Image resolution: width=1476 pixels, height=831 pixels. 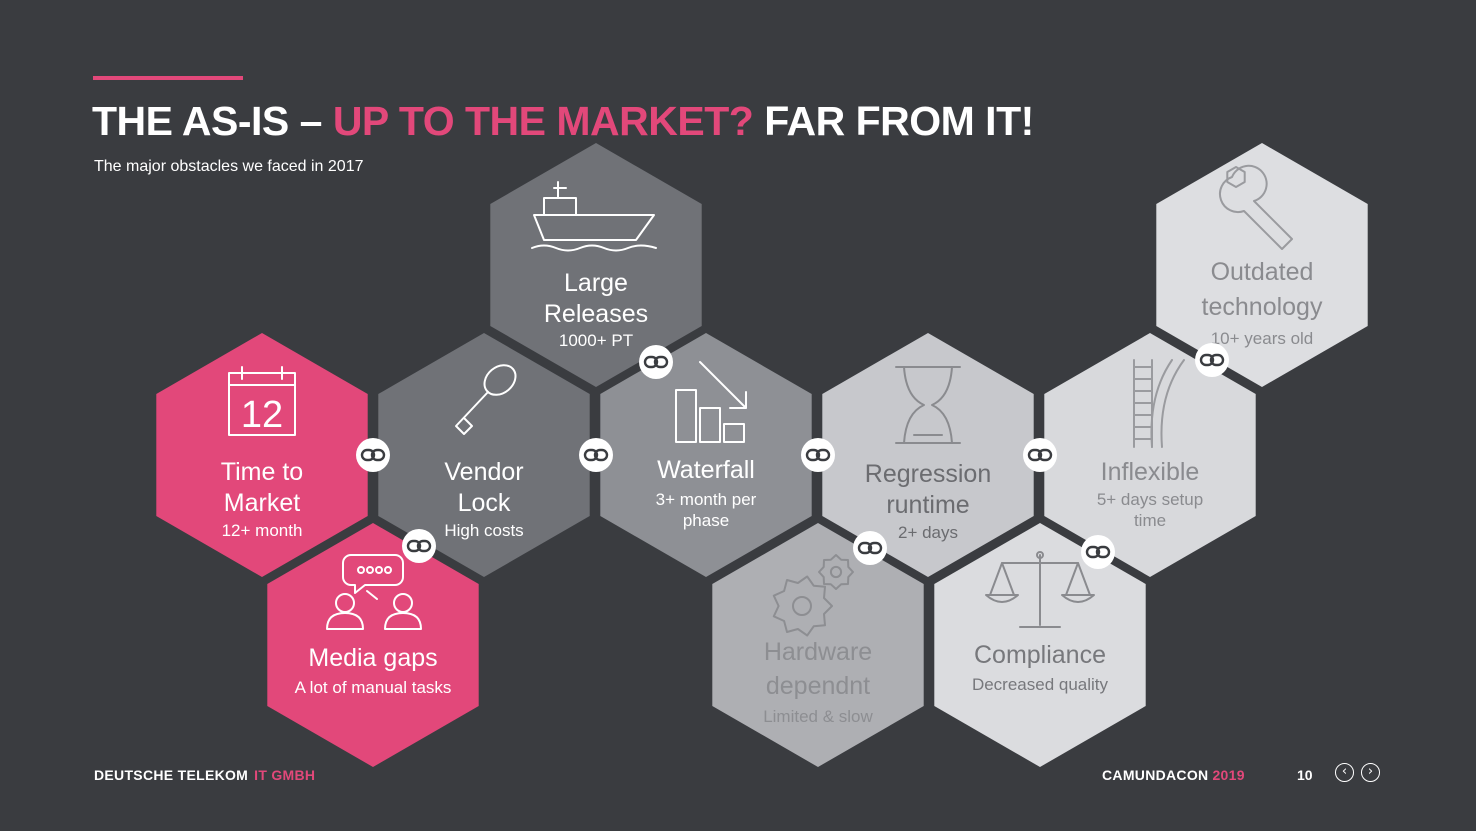 I want to click on hexagon-time: 12 Time to Market 12+ month, so click(x=262, y=455).